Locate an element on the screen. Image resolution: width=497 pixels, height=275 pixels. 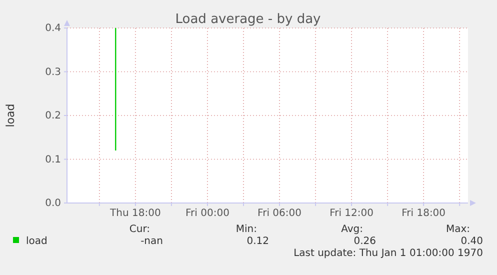
y-tick-label: 0.2 is located at coordinates (53, 116).